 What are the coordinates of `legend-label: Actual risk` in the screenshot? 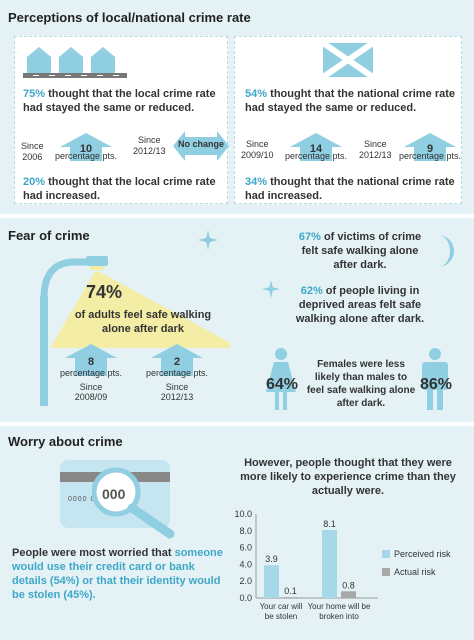 It's located at (415, 572).